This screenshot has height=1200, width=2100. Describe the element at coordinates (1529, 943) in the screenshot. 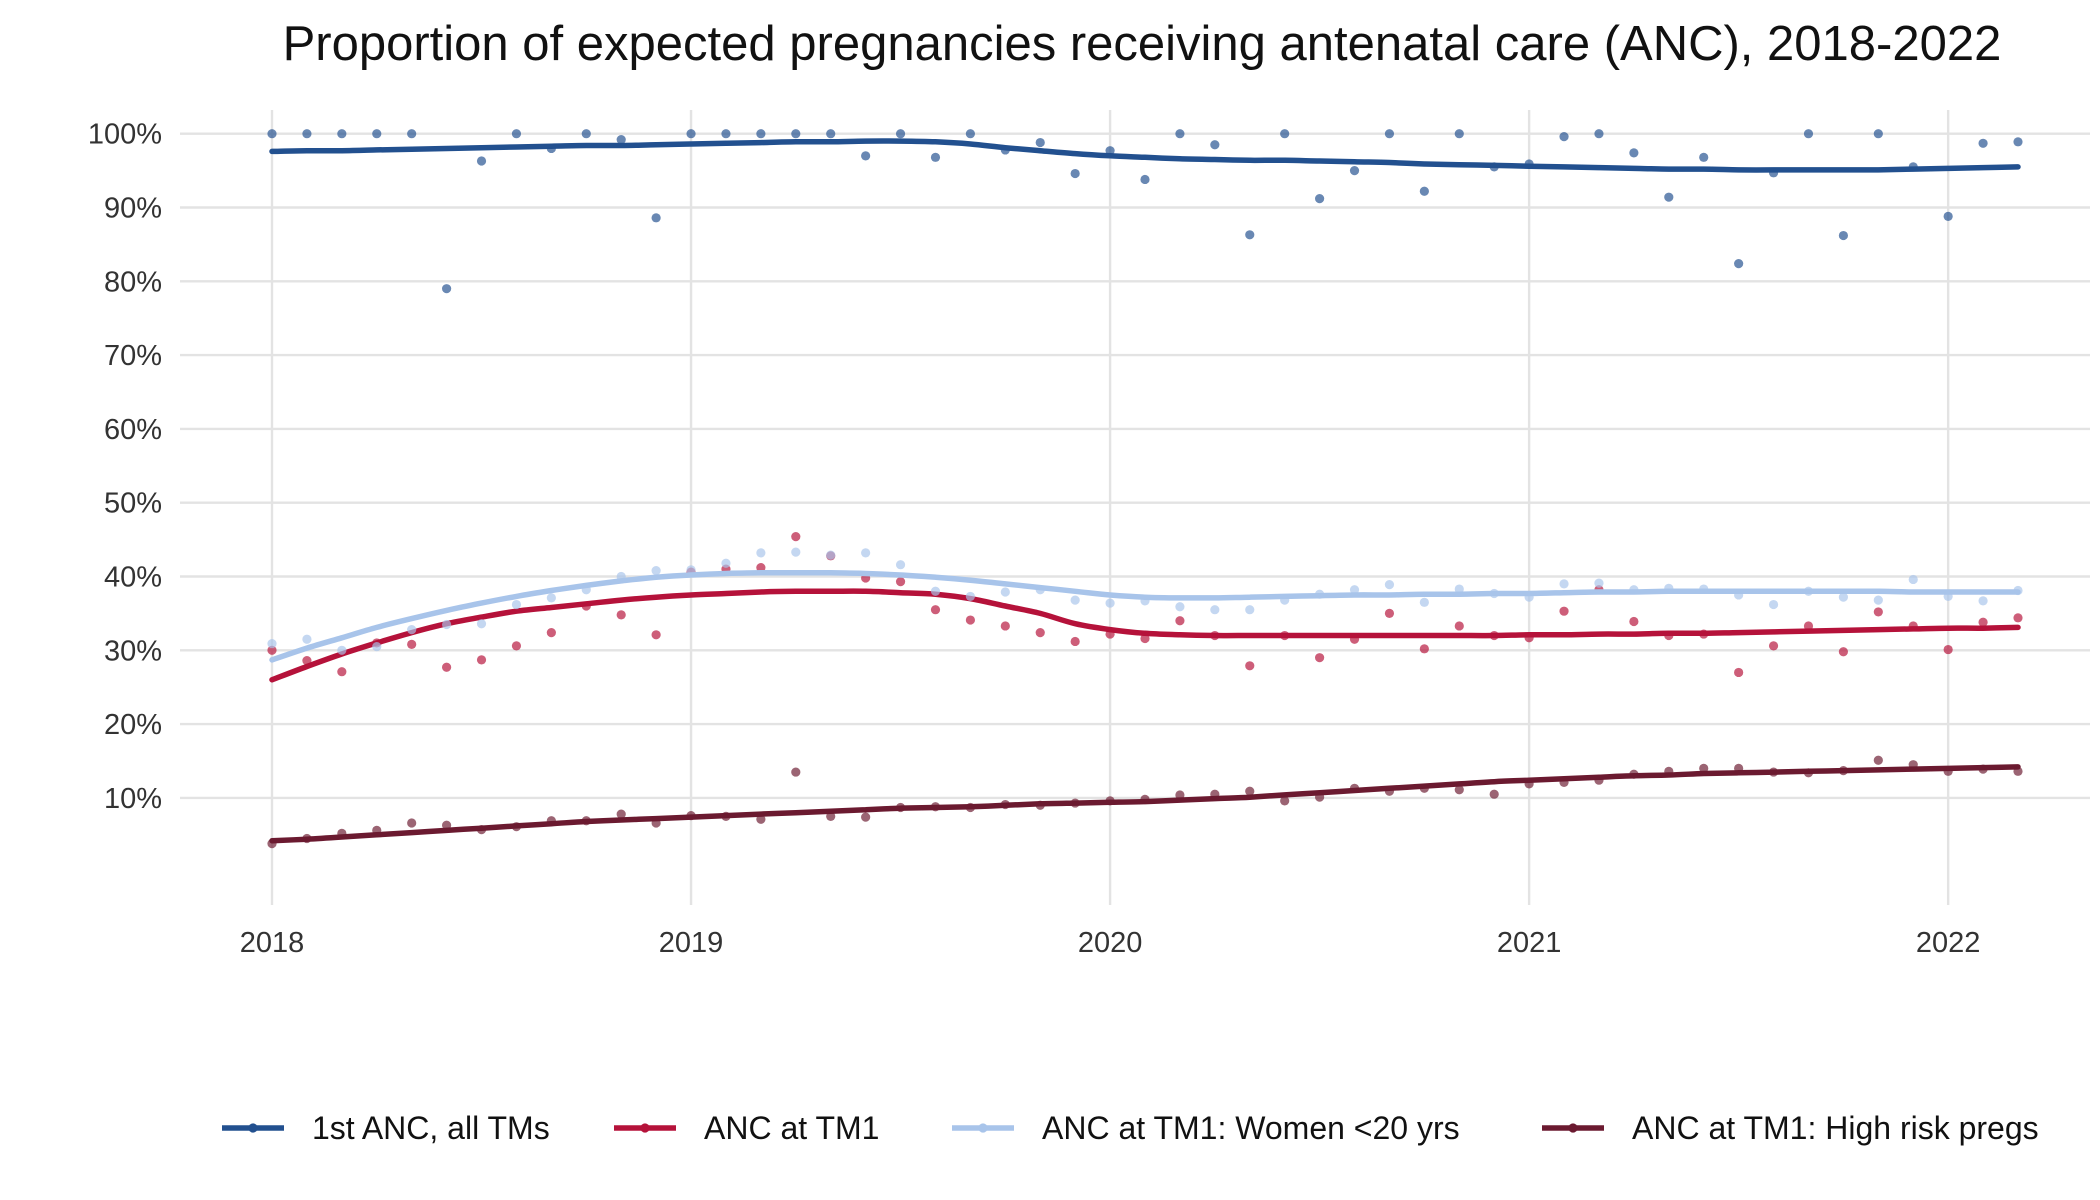

I see `x-tick-label: 2021` at that location.